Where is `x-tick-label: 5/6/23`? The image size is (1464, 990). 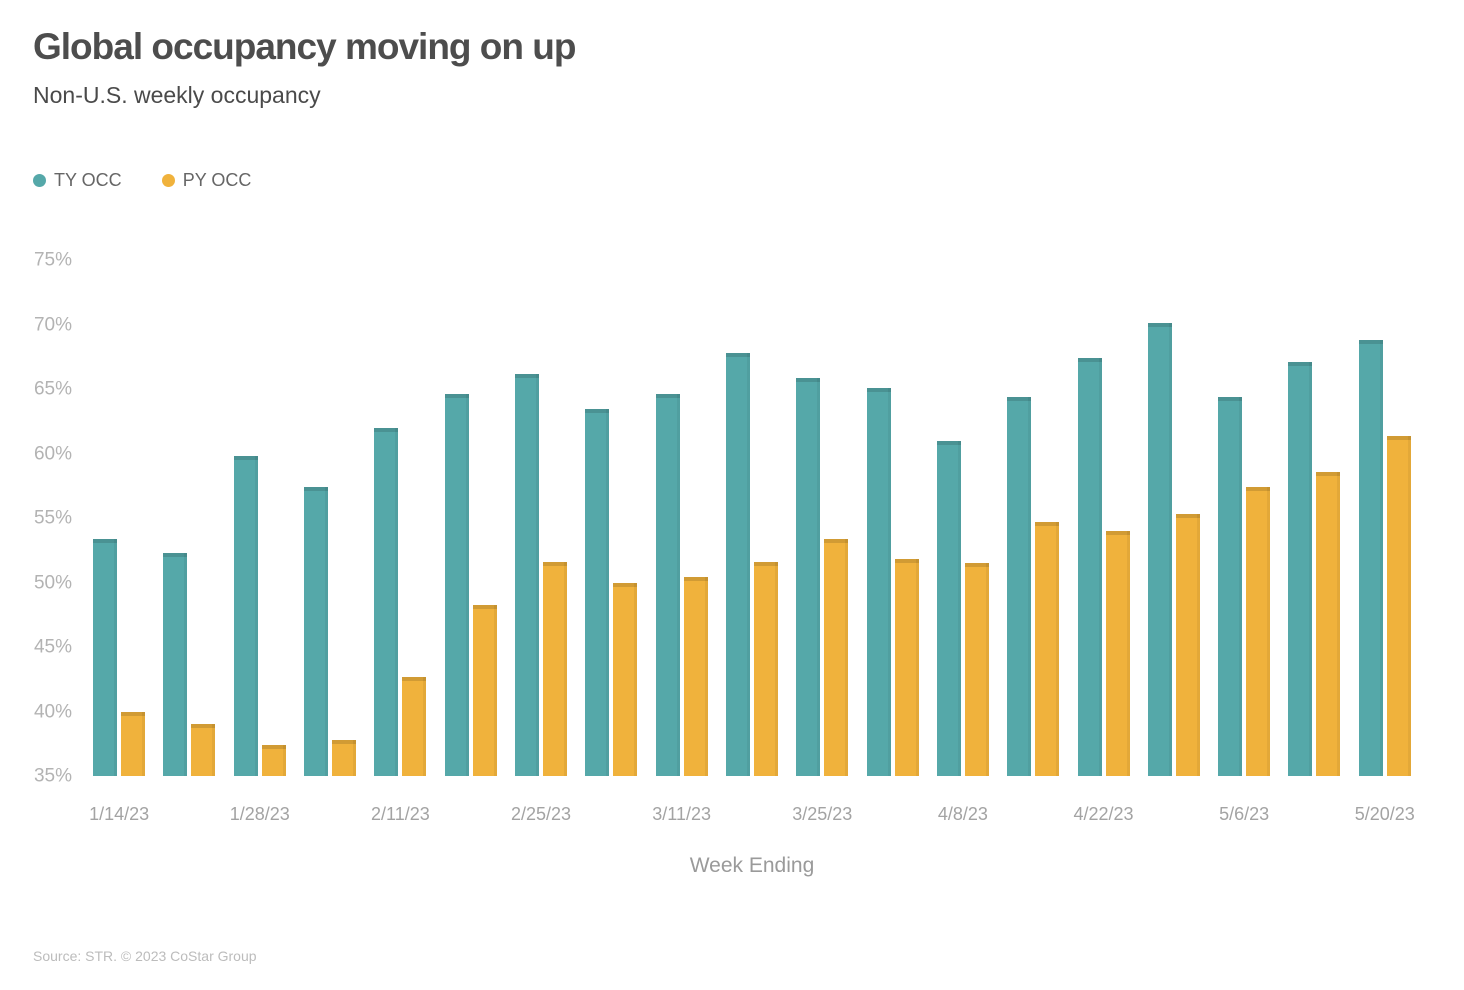
x-tick-label: 5/6/23 is located at coordinates (1244, 814).